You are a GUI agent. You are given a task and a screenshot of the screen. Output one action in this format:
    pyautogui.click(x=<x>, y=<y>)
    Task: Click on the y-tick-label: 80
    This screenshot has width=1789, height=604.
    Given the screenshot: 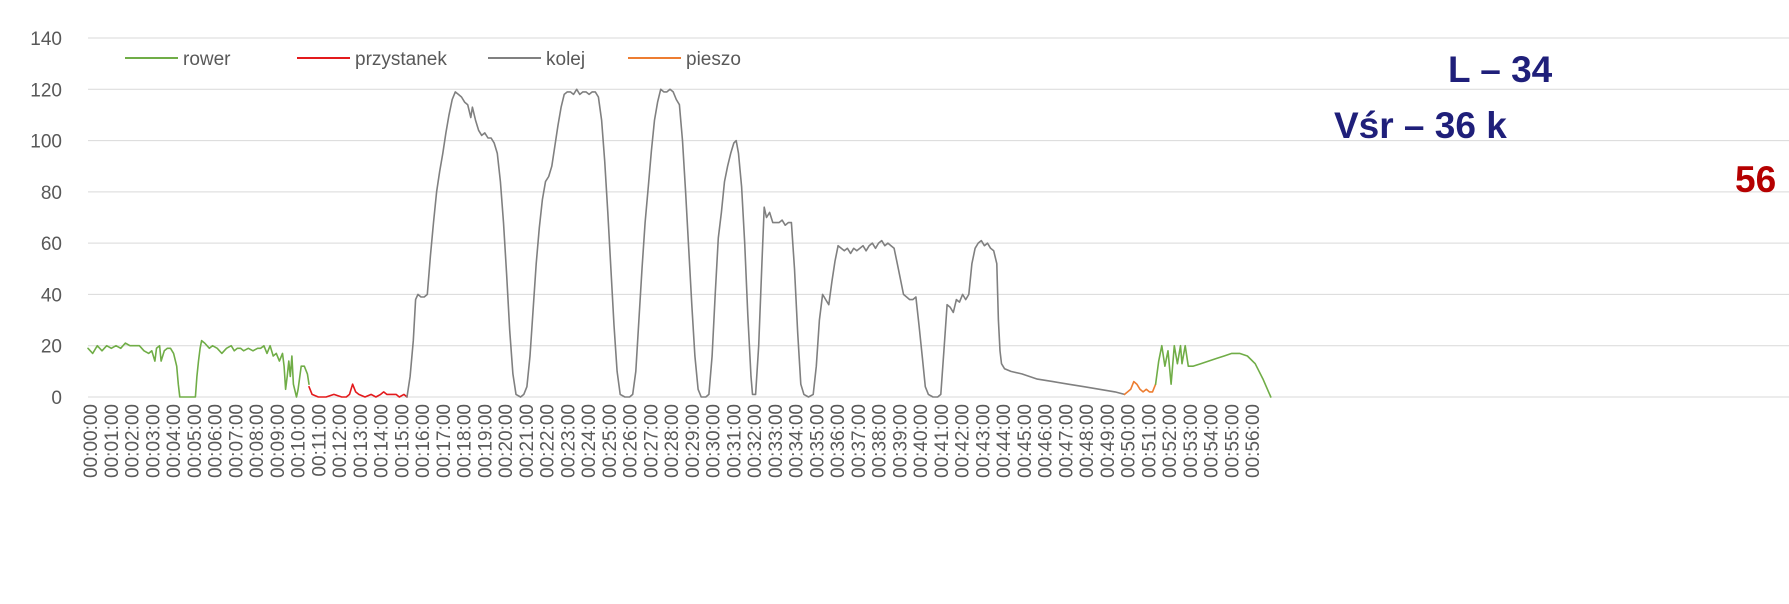 What is the action you would take?
    pyautogui.click(x=51, y=193)
    